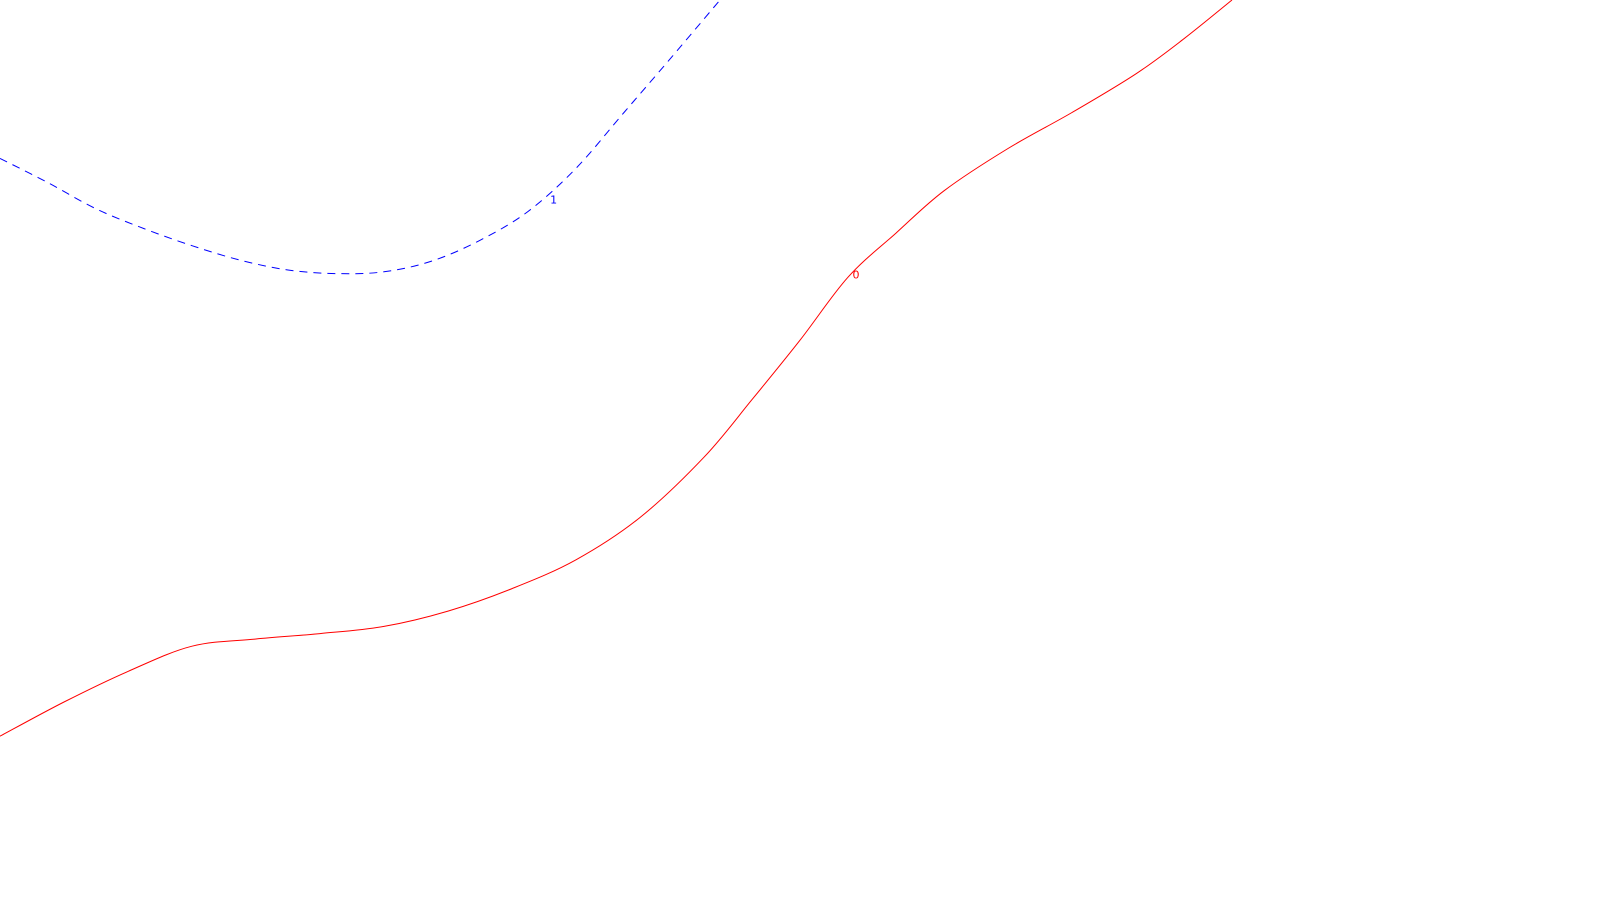  What do you see at coordinates (553, 200) in the screenshot?
I see `contour-label-contour-1: 1` at bounding box center [553, 200].